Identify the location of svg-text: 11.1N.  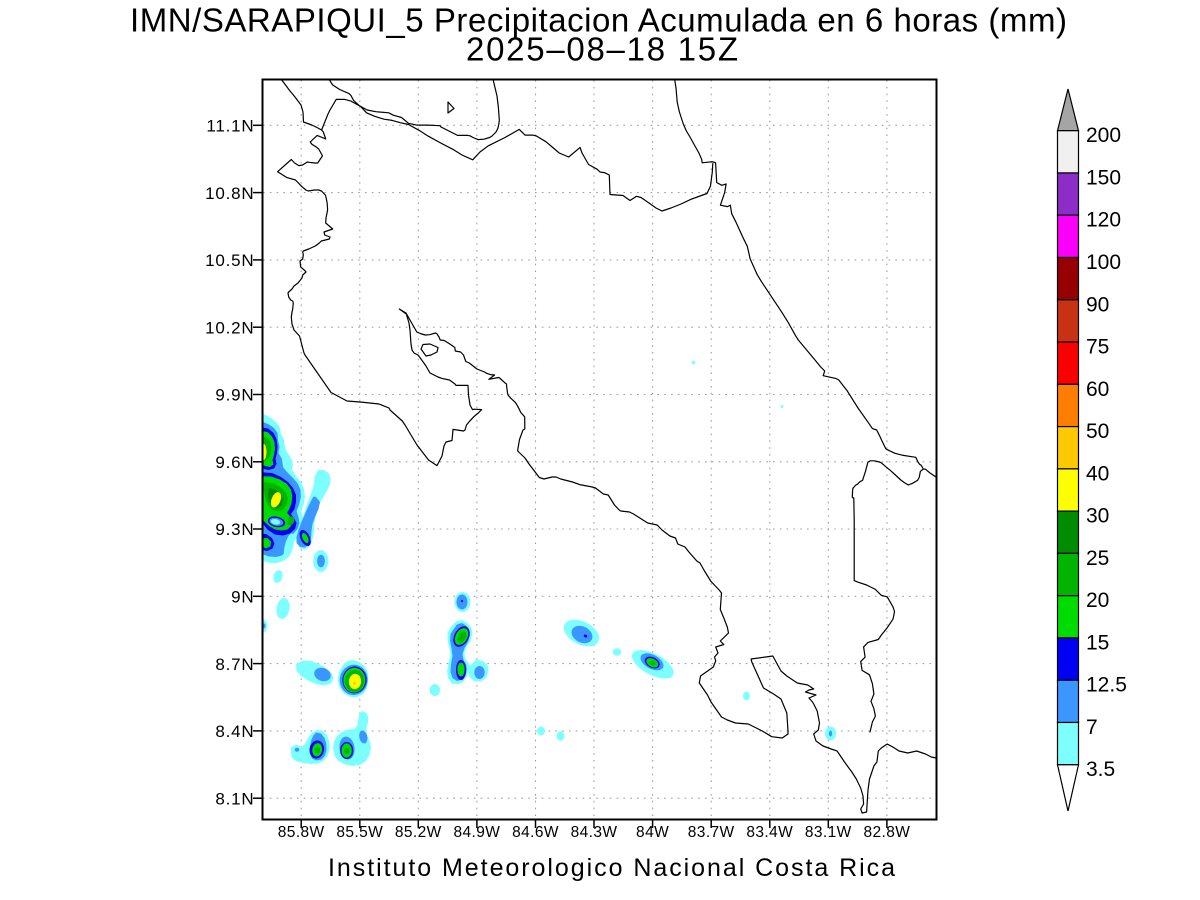
(230, 126).